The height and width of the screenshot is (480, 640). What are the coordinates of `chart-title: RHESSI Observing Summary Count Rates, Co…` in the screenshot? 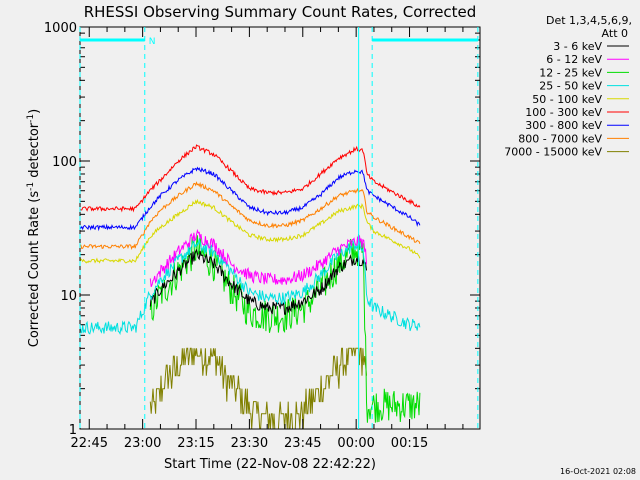 It's located at (280, 12).